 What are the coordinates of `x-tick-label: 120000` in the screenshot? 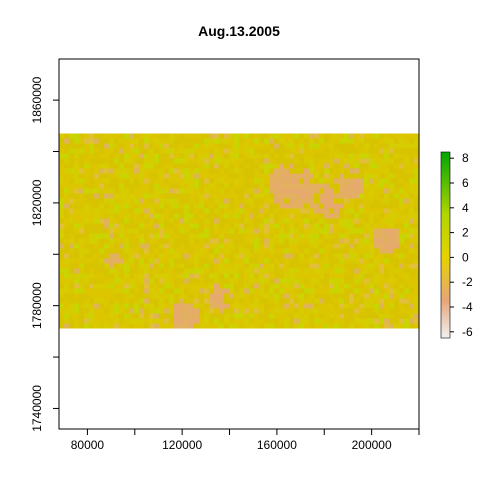 It's located at (182, 445).